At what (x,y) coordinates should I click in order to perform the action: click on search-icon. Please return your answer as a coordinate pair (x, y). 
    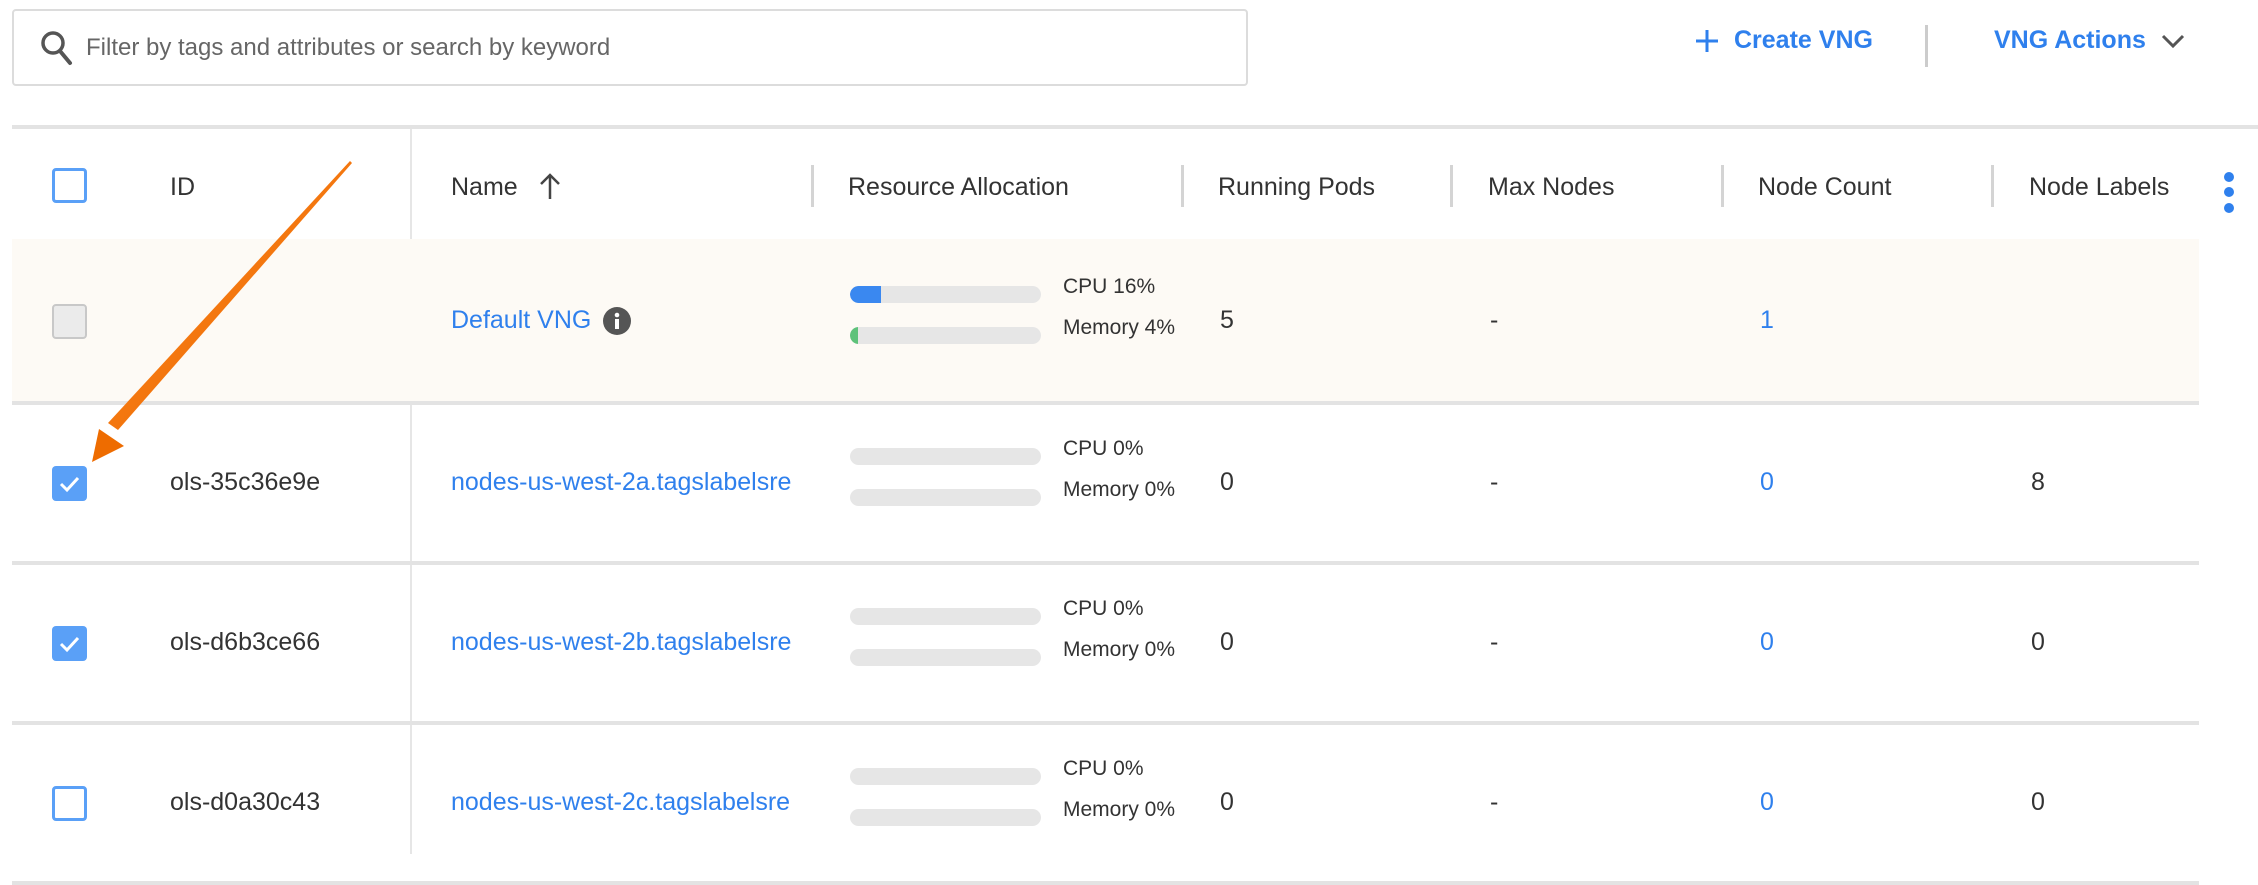
    Looking at the image, I should click on (56, 47).